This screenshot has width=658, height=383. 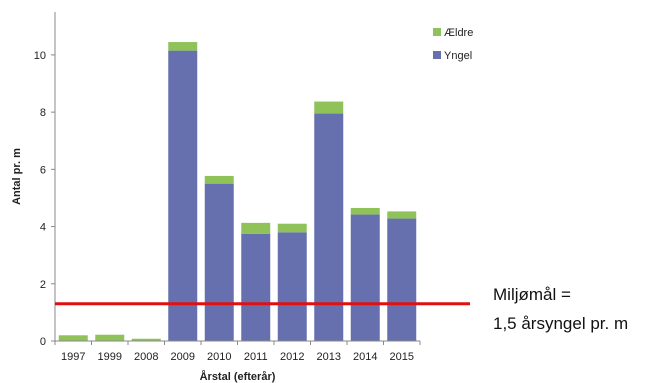 I want to click on x-tick-label: 1999, so click(x=110, y=357).